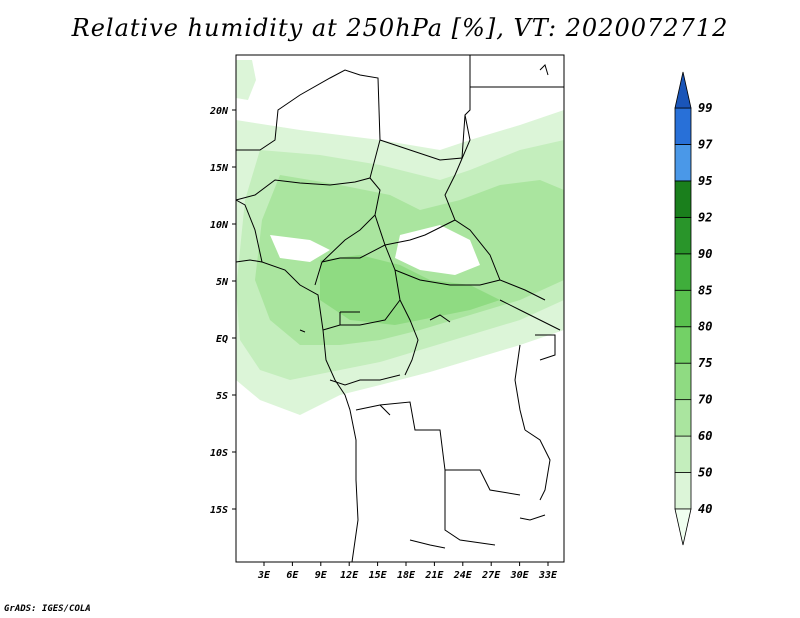 Image resolution: width=800 pixels, height=618 pixels. What do you see at coordinates (705, 400) in the screenshot?
I see `colorbar-label: 70` at bounding box center [705, 400].